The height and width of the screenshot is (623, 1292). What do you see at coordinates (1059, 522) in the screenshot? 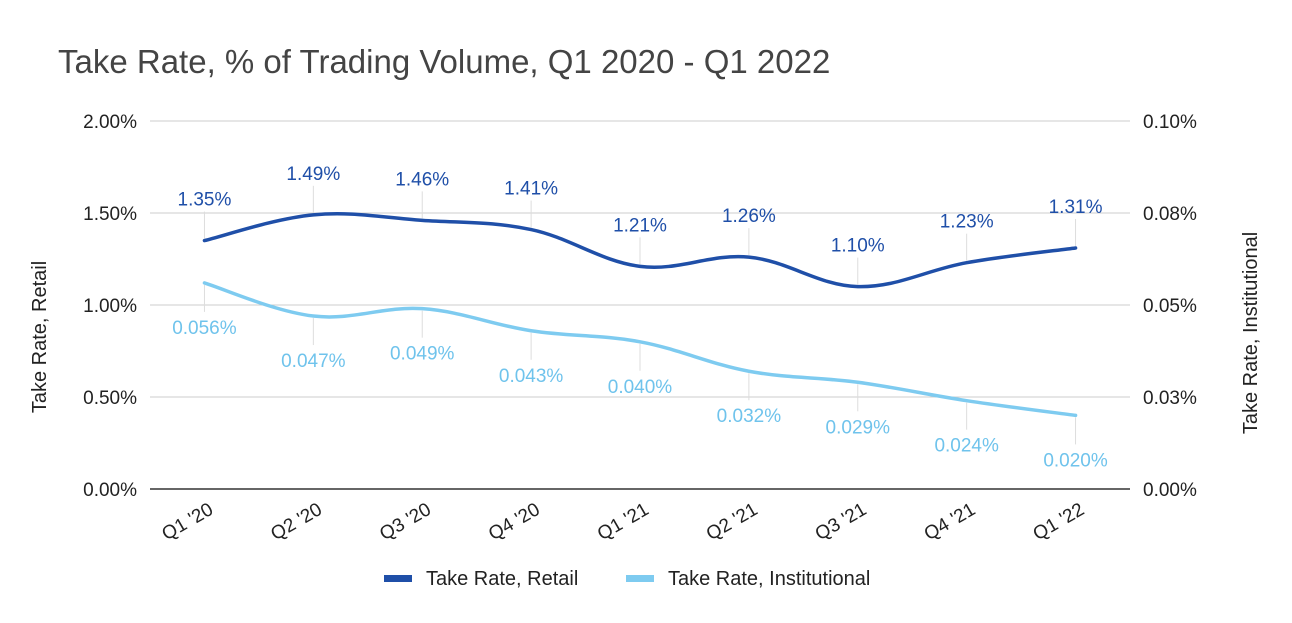
I see `x-tick-label: Q1 '22` at bounding box center [1059, 522].